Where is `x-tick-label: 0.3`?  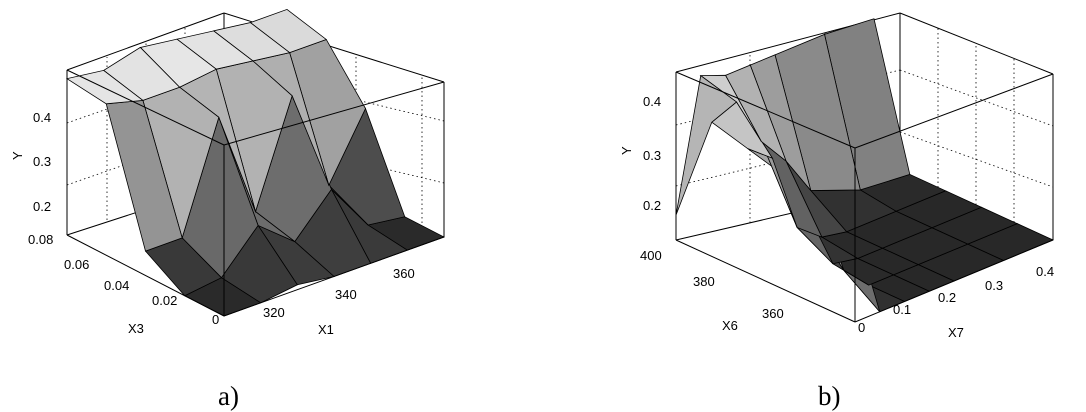 x-tick-label: 0.3 is located at coordinates (994, 285).